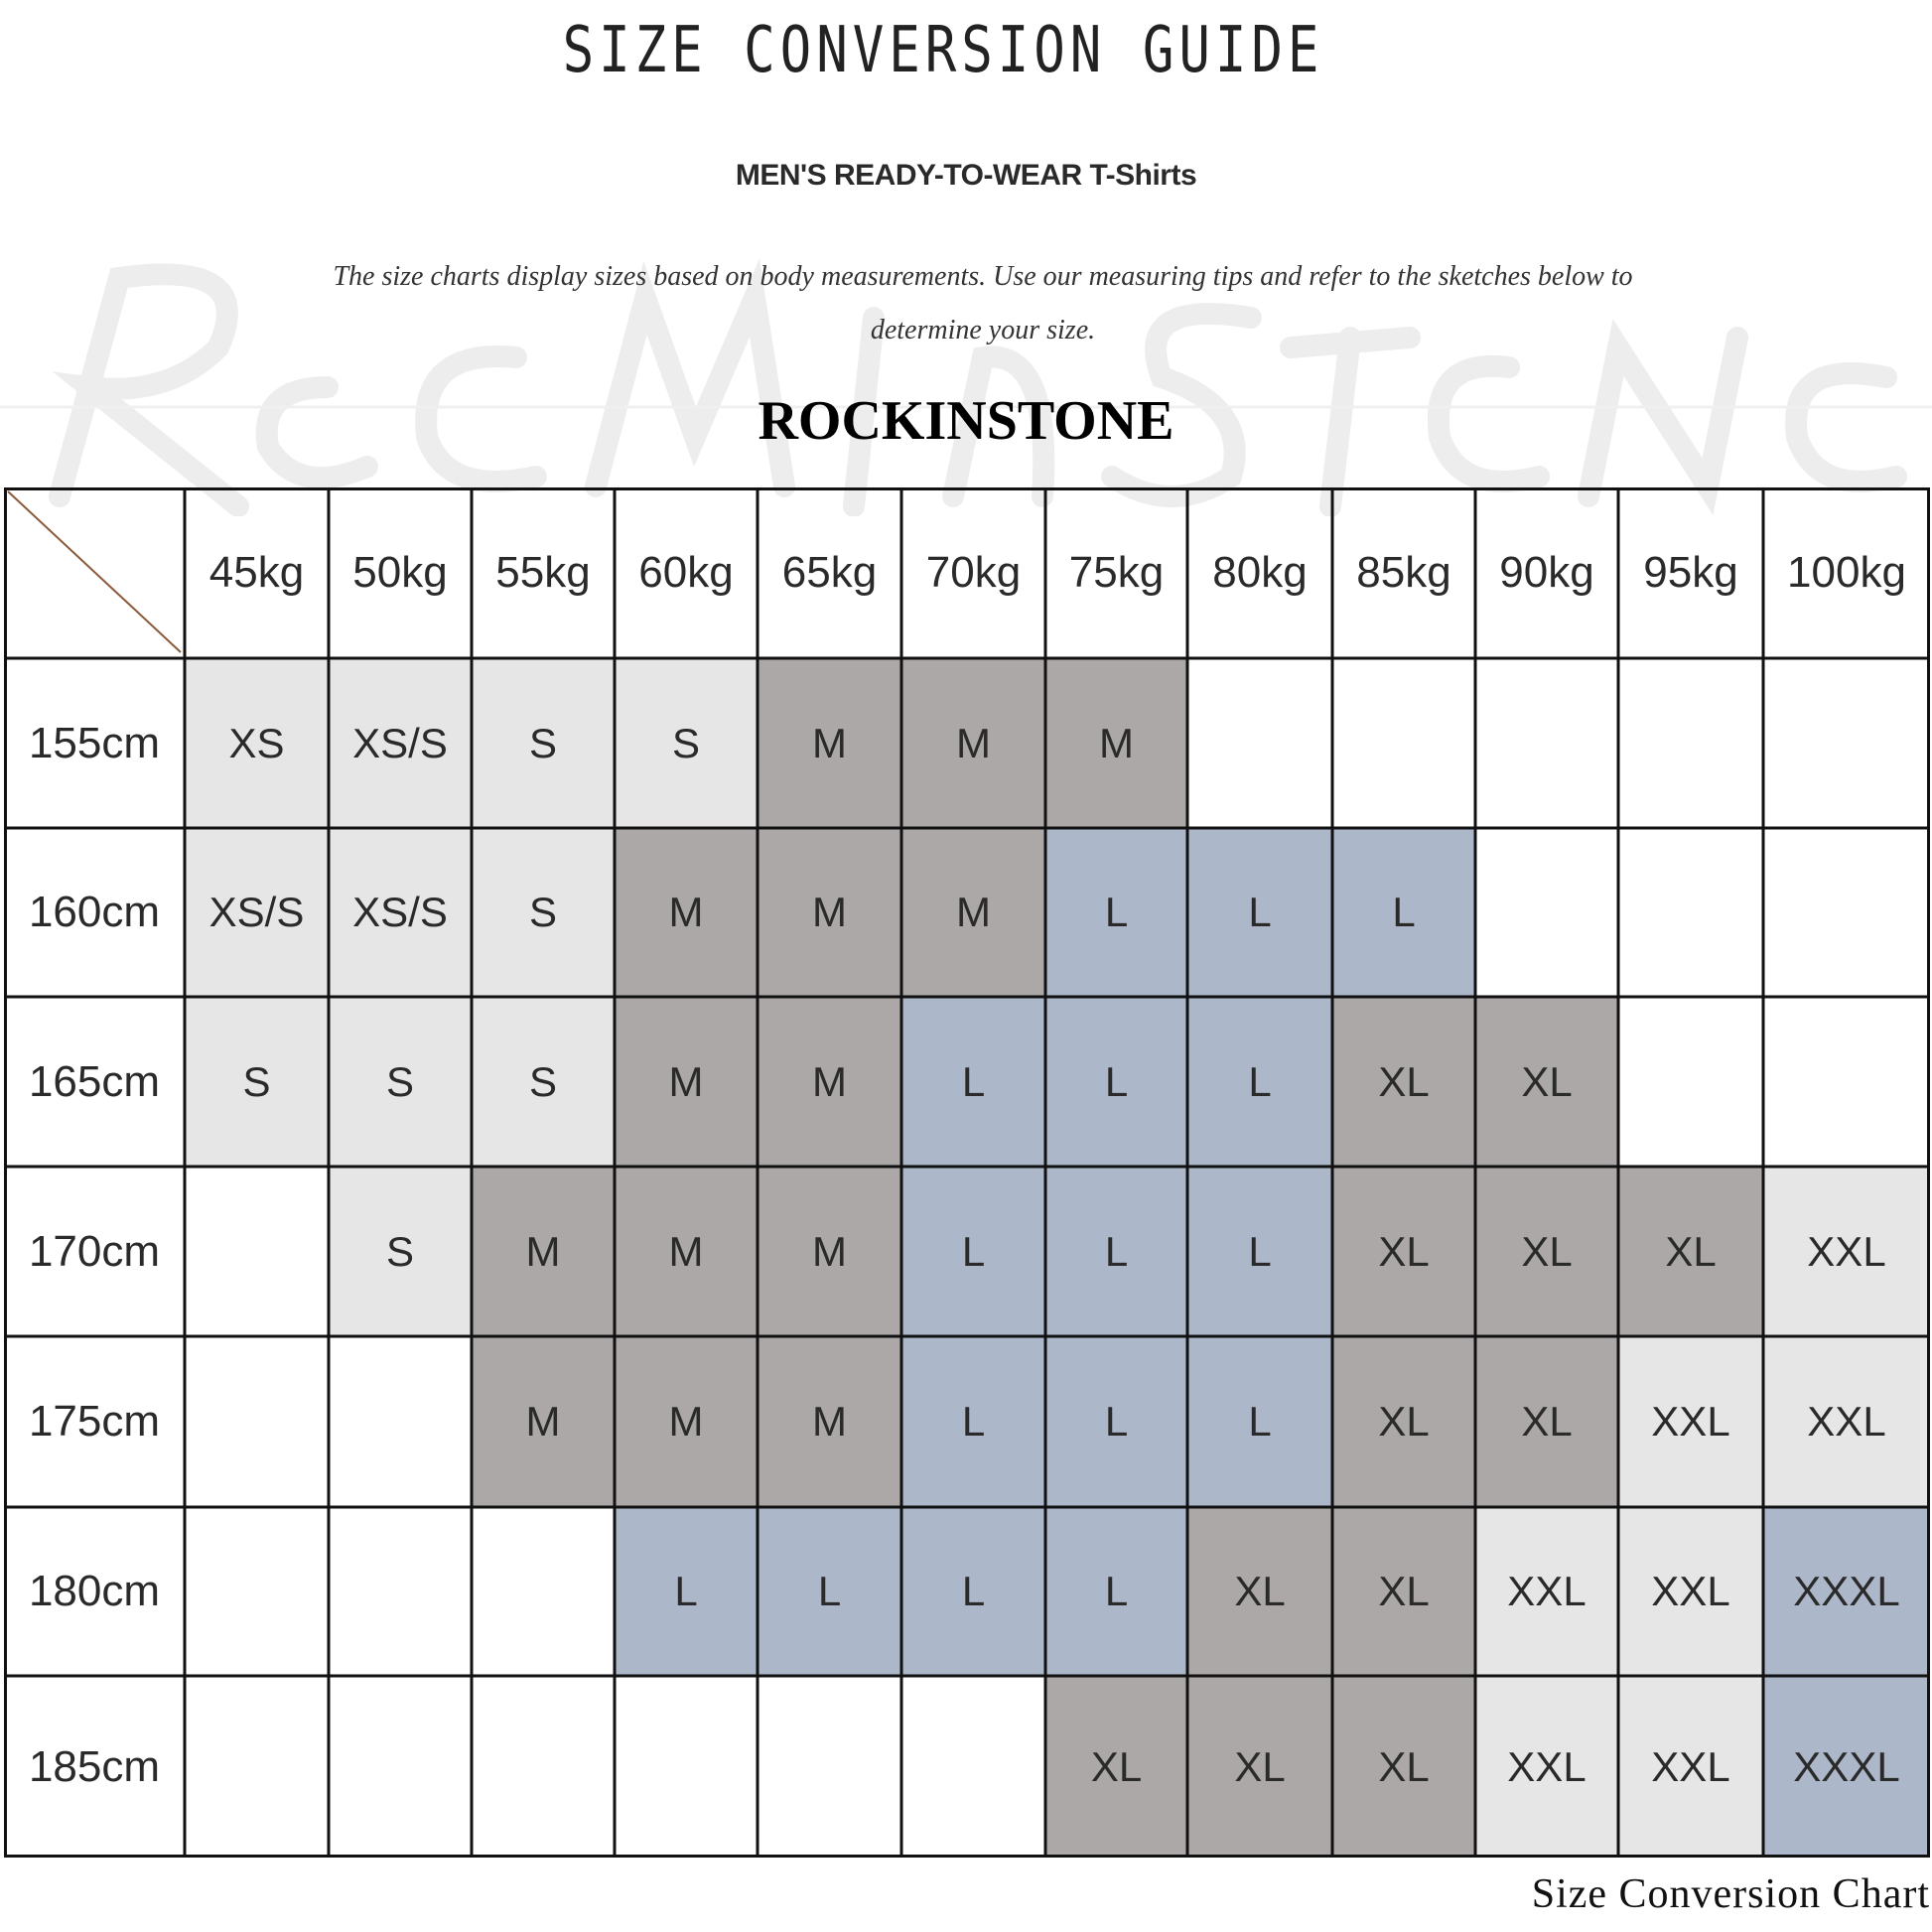  What do you see at coordinates (943, 50) in the screenshot?
I see `page-title: SIZE CONVERSION GUIDE` at bounding box center [943, 50].